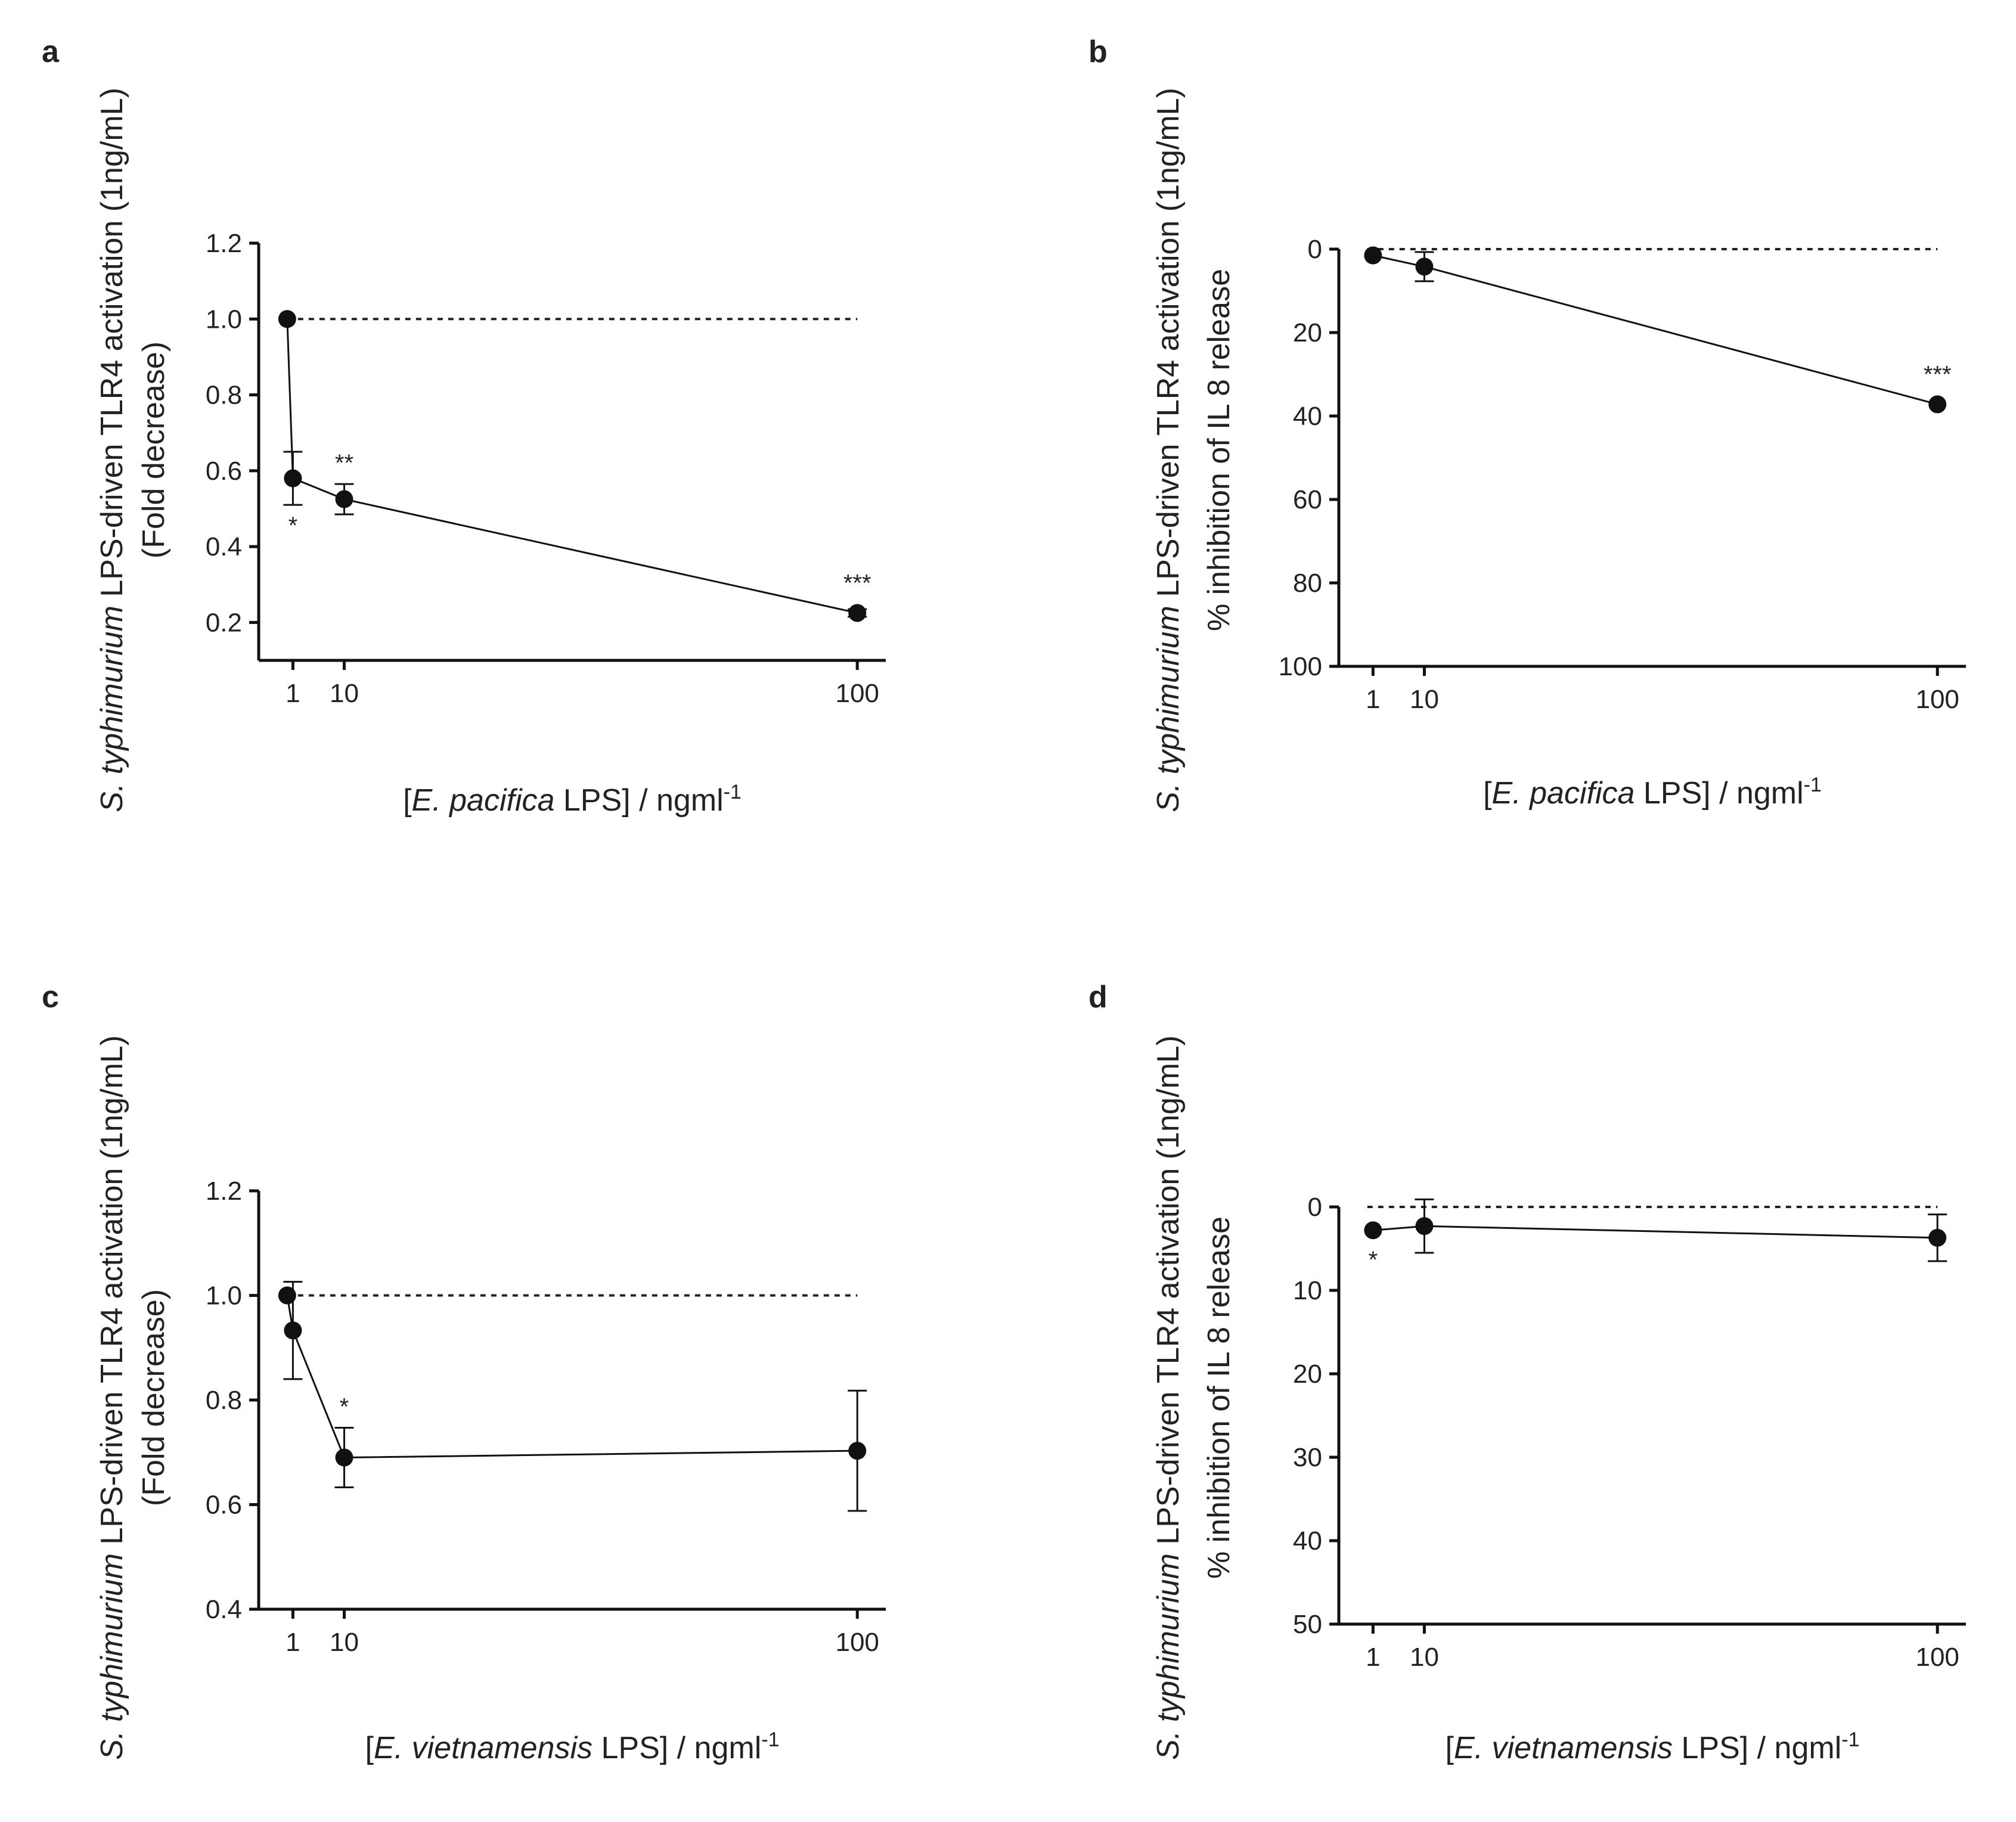 The image size is (2016, 1822). I want to click on x-axis-title: [E. vietnamensis LPS] / ngml-1, so click(572, 1746).